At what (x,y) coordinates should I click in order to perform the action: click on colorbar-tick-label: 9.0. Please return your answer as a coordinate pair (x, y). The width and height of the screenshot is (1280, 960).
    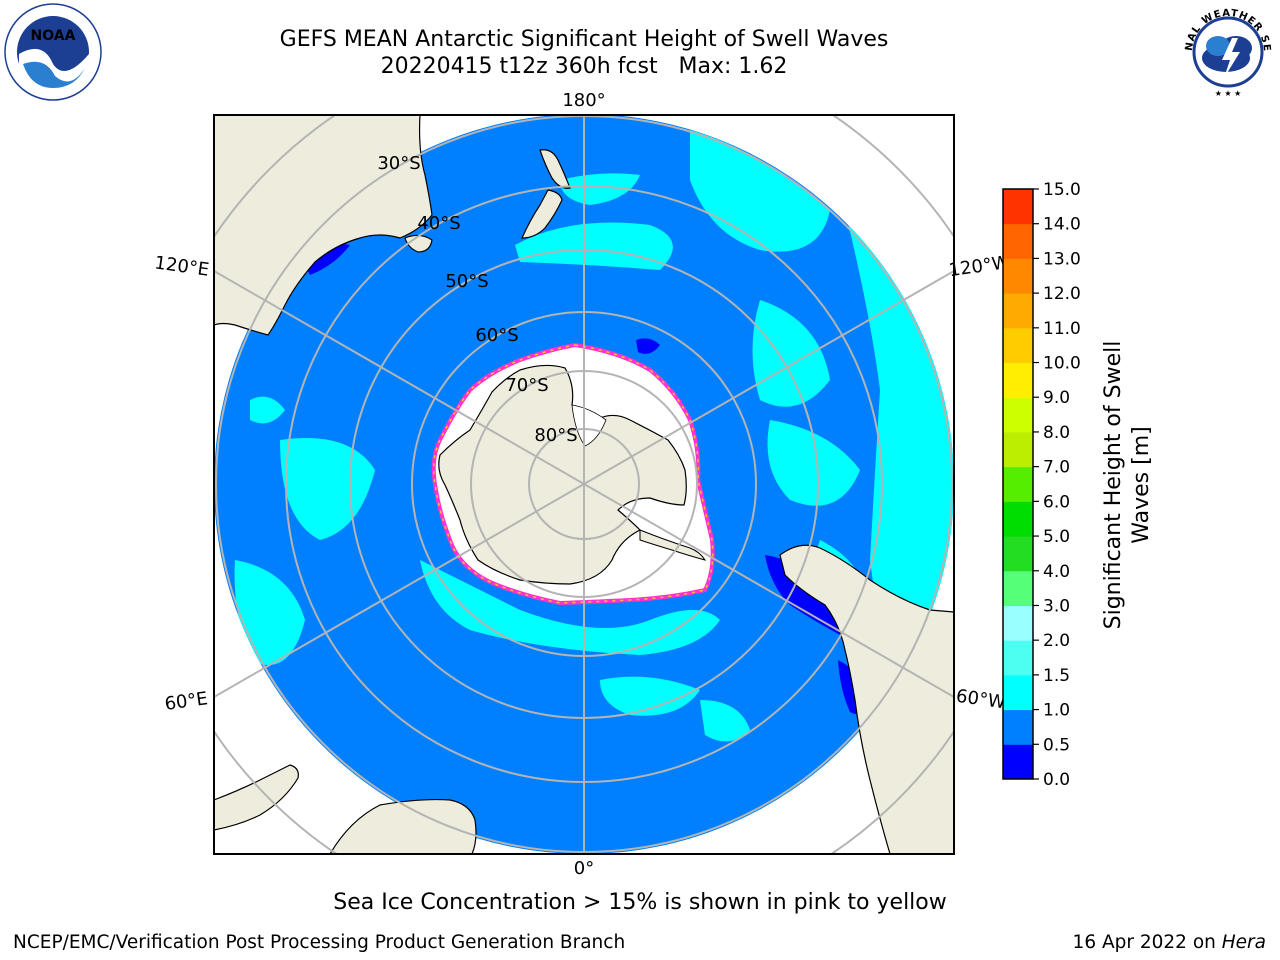
    Looking at the image, I should click on (1056, 398).